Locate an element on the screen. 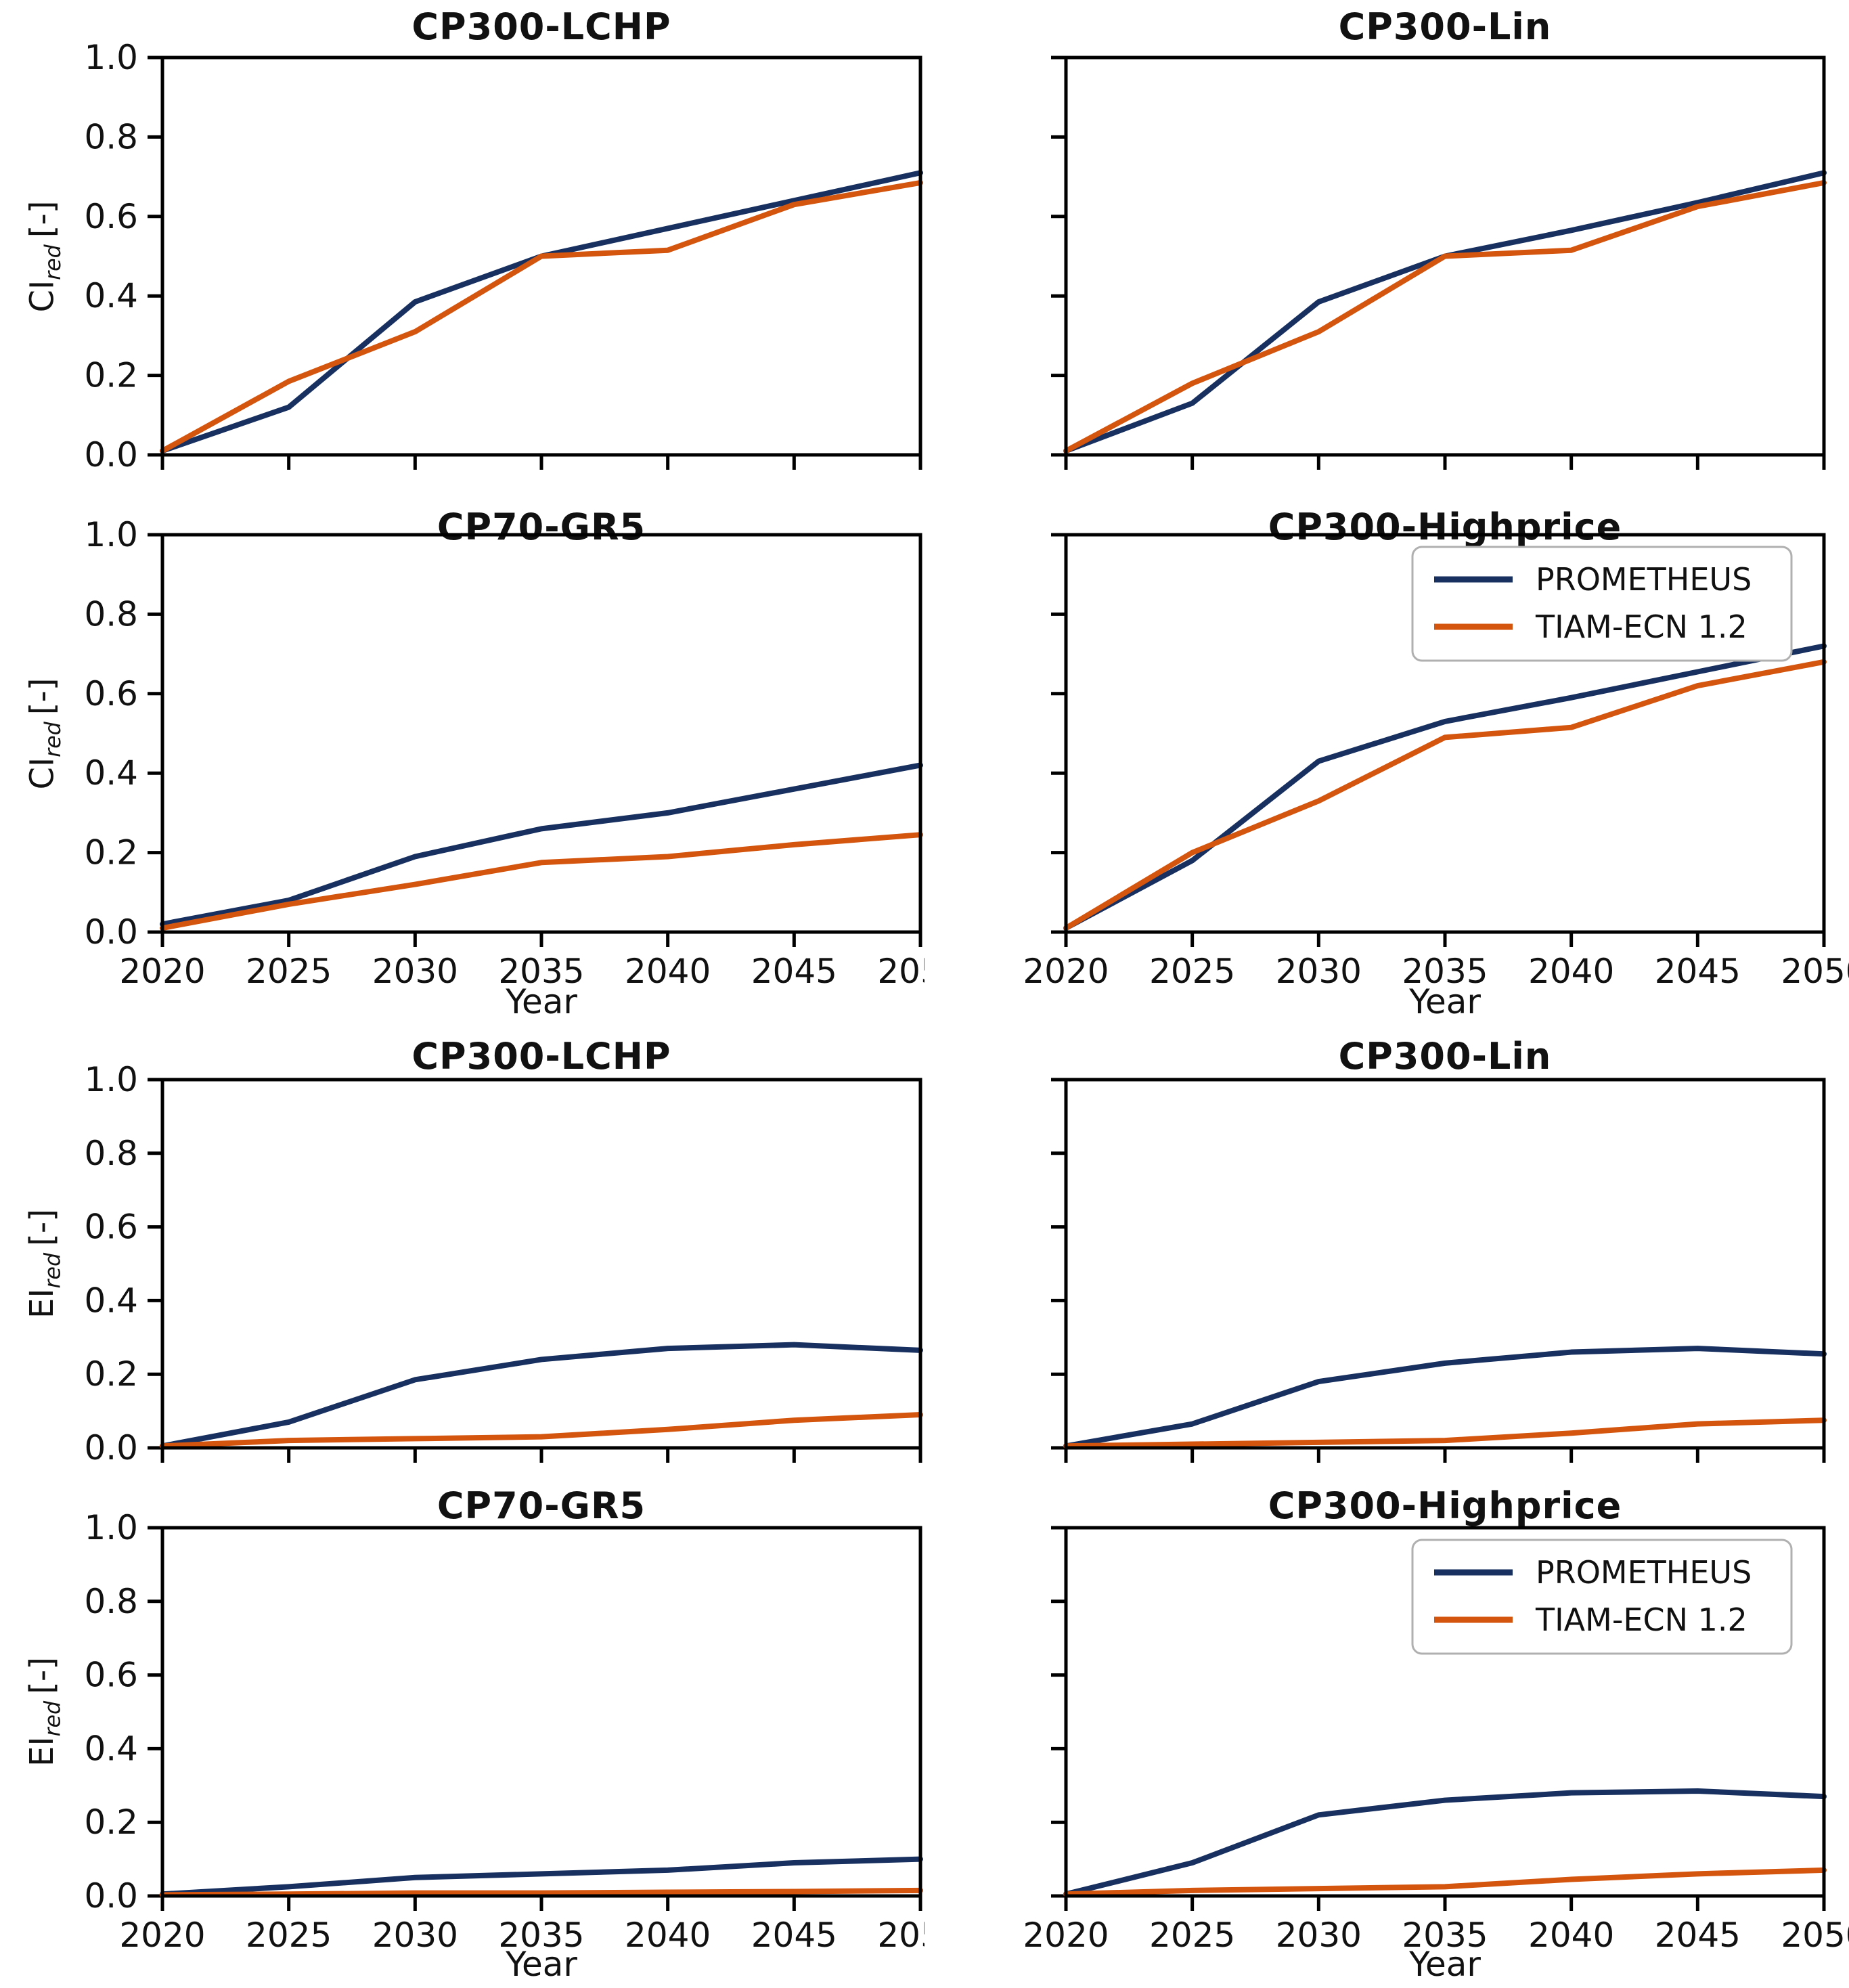  chart-title: CP300-Highprice is located at coordinates (1445, 527).